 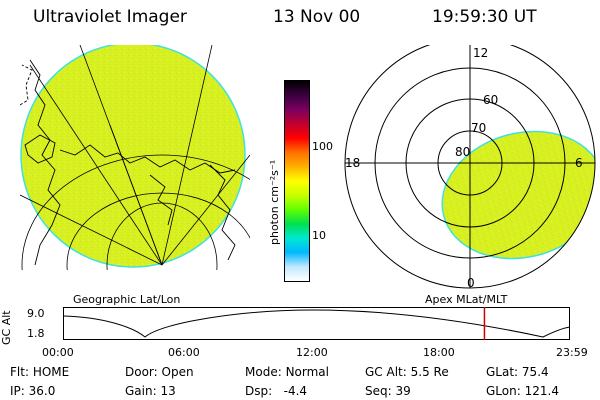 What do you see at coordinates (159, 372) in the screenshot?
I see `status-door: Door: Open` at bounding box center [159, 372].